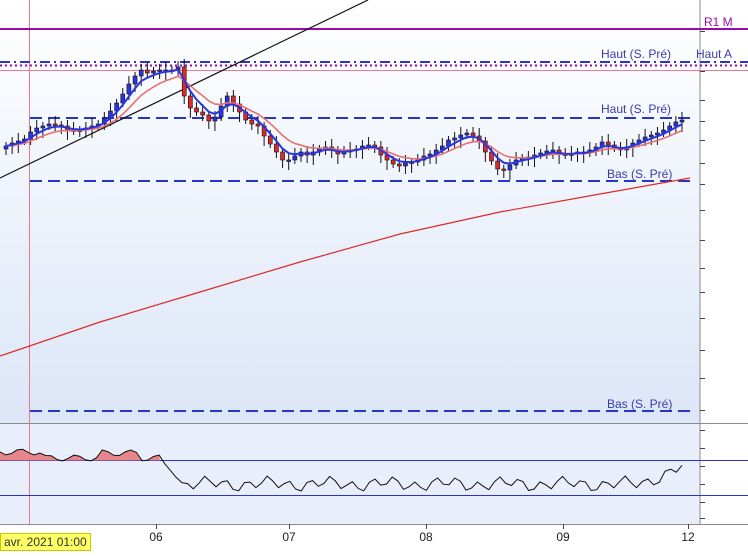 The width and height of the screenshot is (748, 556). I want to click on time-axis-label: 12, so click(688, 537).